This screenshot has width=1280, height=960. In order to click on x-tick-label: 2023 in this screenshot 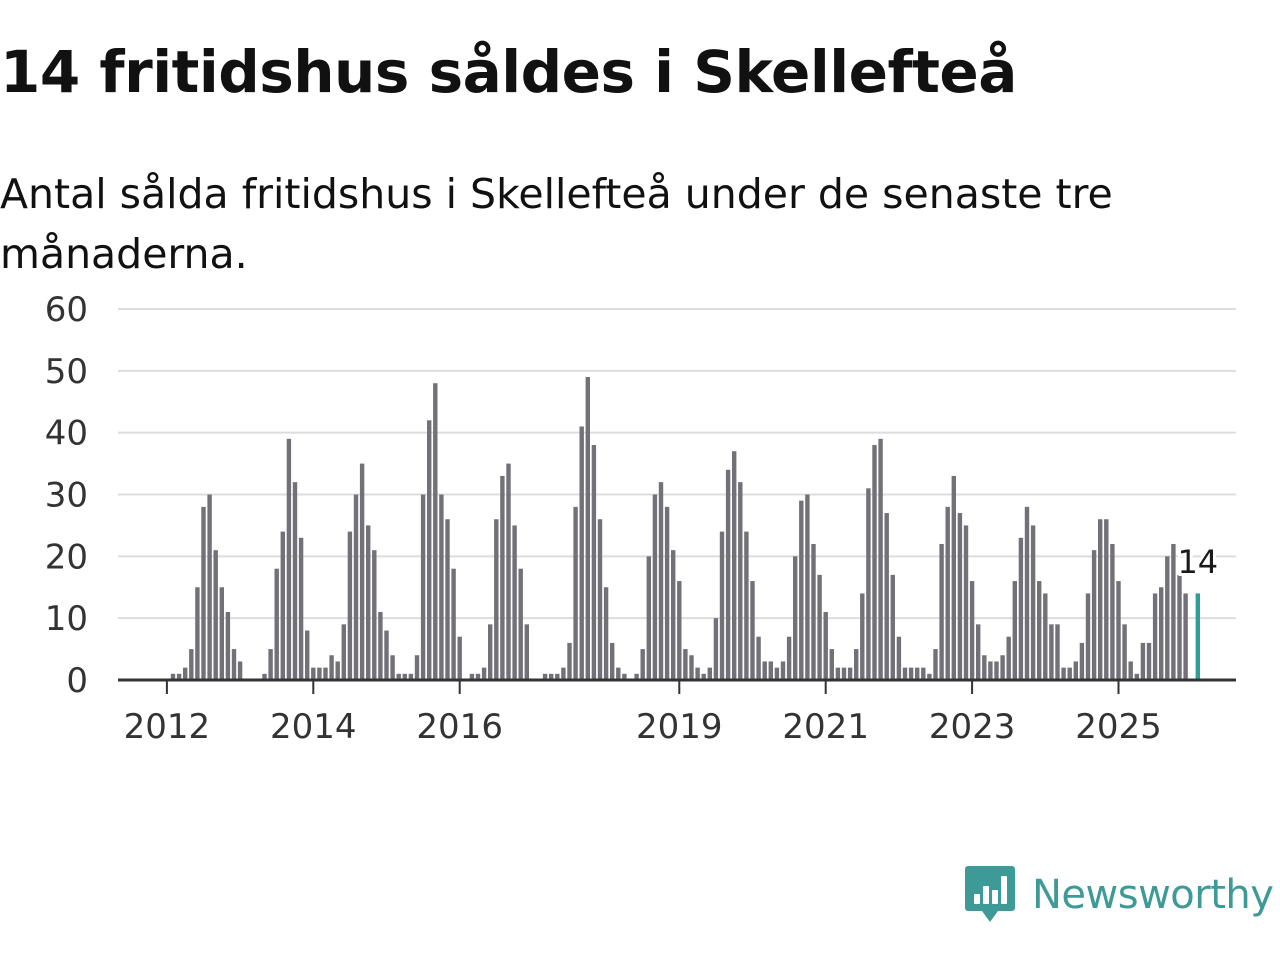, I will do `click(972, 727)`.